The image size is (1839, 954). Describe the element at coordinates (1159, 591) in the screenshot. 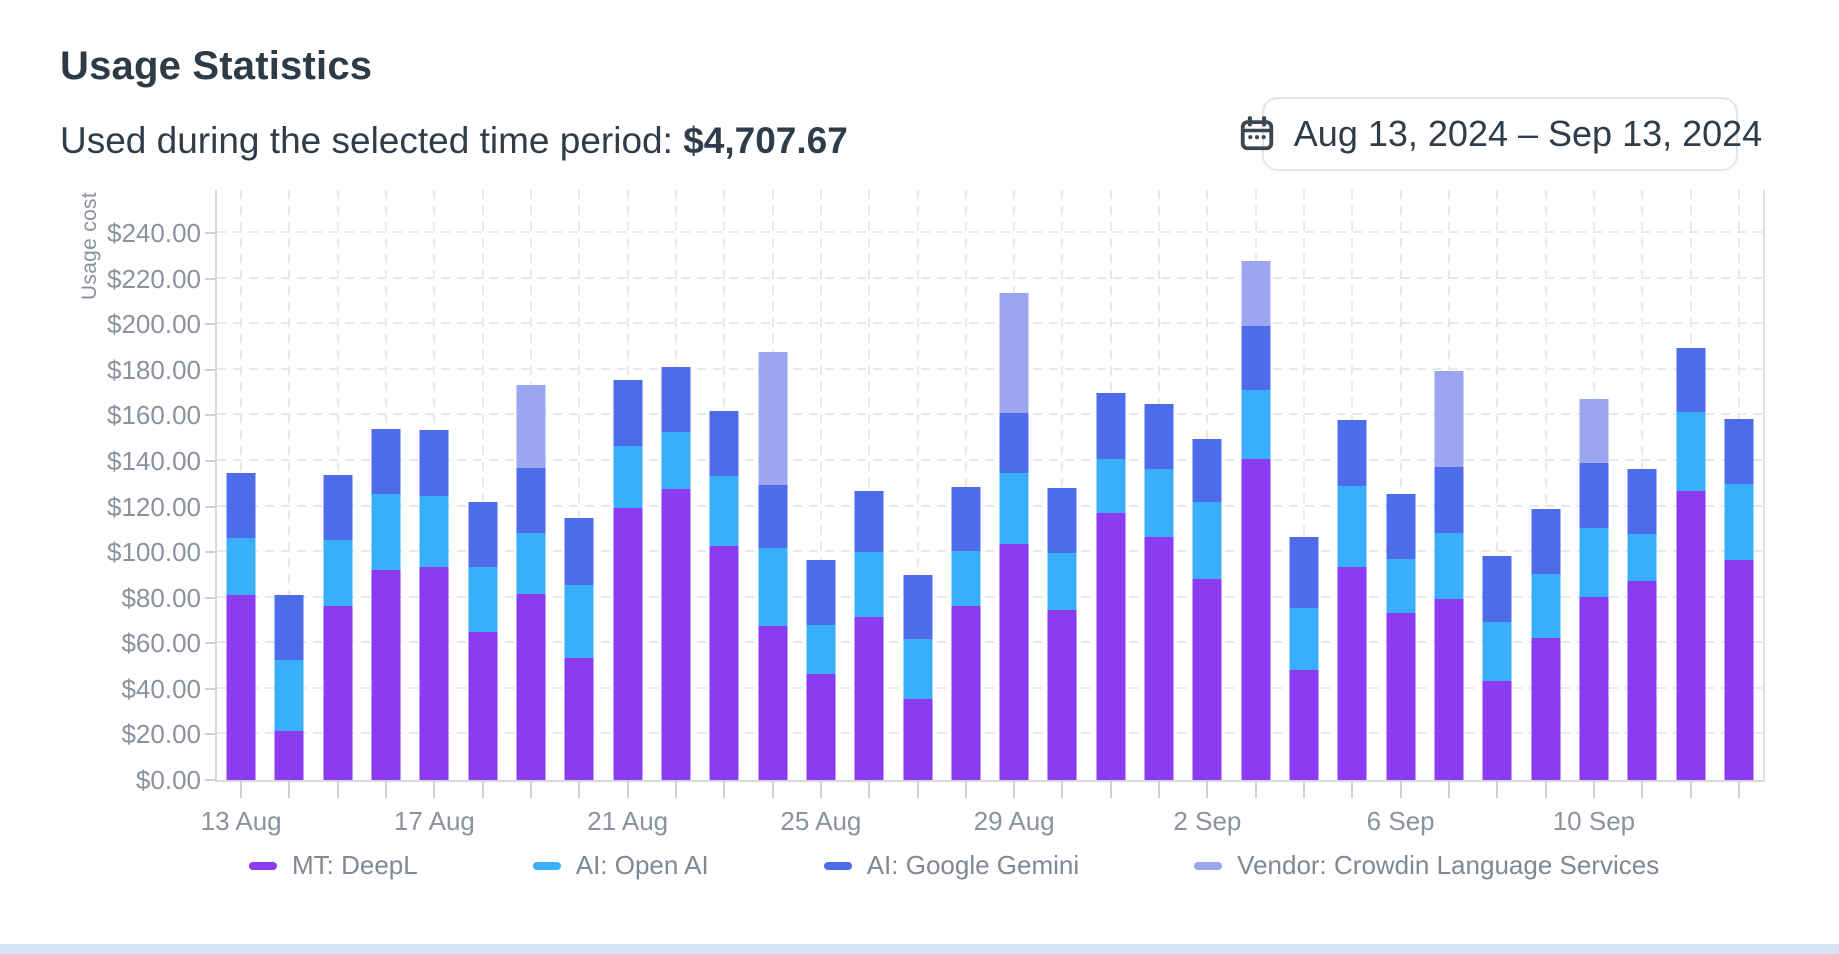

I see `stacked-bar-1-sep` at that location.